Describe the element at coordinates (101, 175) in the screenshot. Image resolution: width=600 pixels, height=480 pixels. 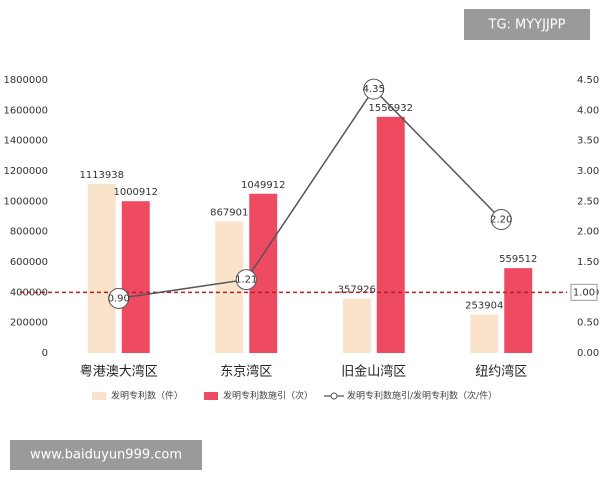
I see `data-label: 1113938` at that location.